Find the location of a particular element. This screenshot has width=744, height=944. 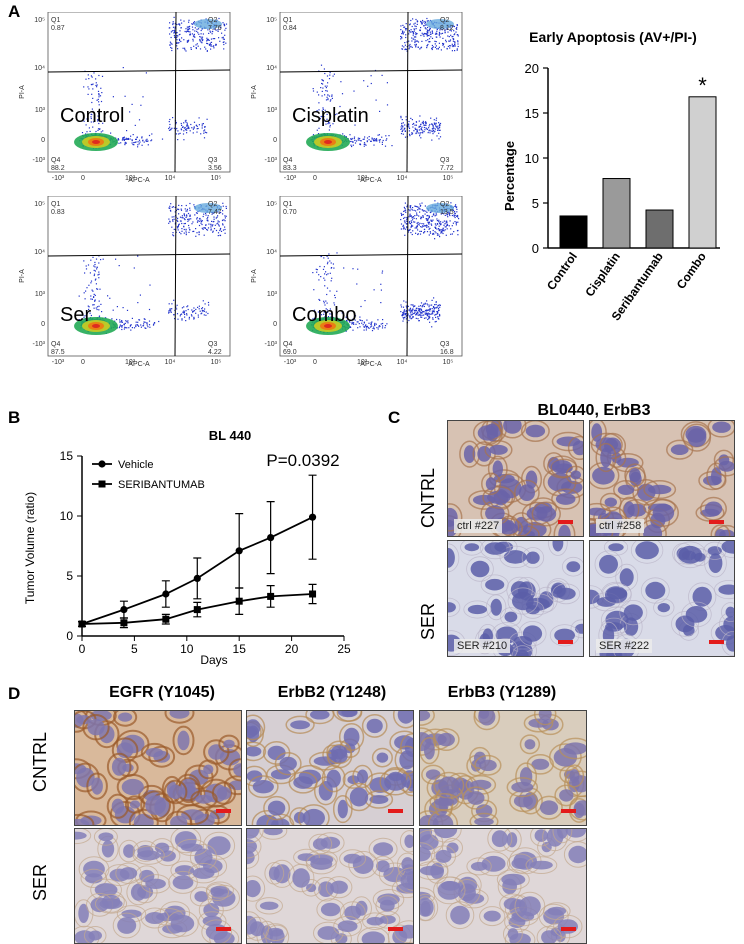

flow-y-tick: -10³ is located at coordinates (271, 344).